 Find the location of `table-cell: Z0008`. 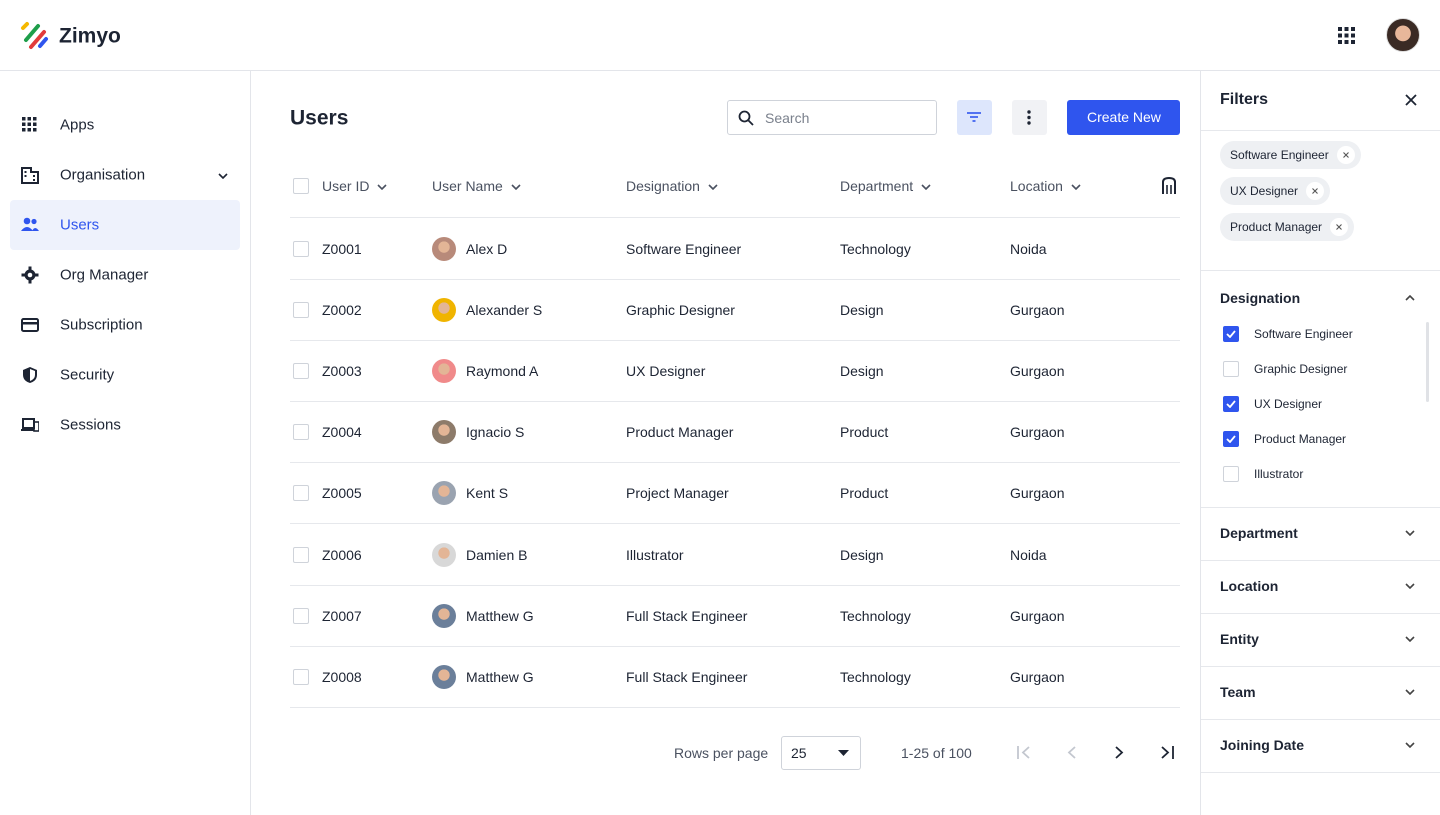

table-cell: Z0008 is located at coordinates (342, 676).